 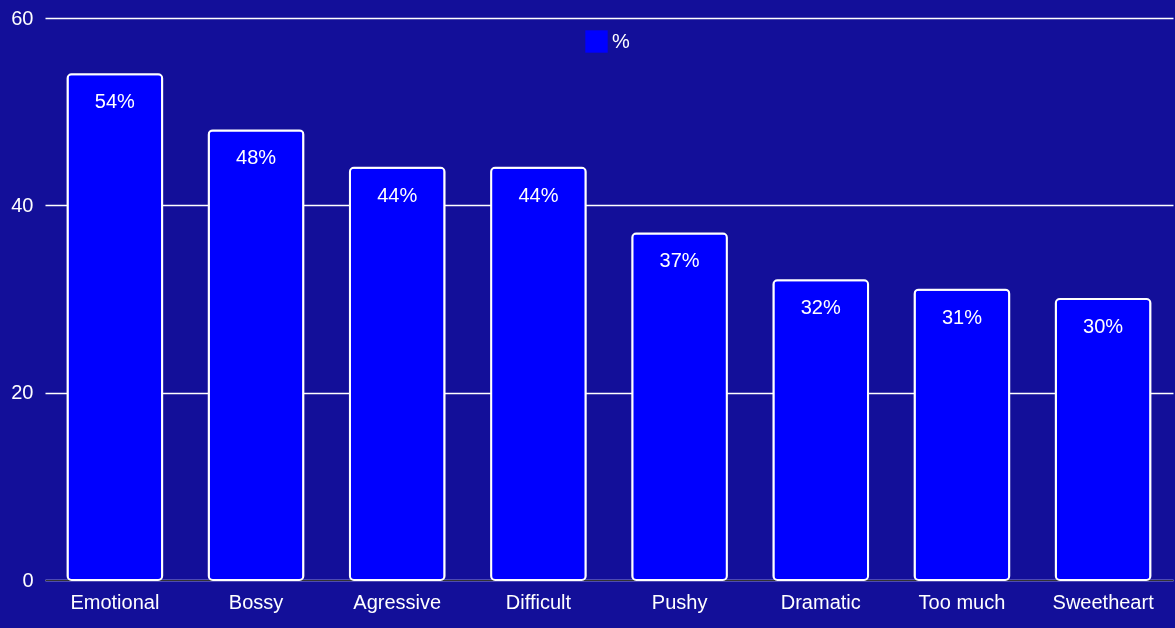 I want to click on x-tick-label: Bossy, so click(x=256, y=601).